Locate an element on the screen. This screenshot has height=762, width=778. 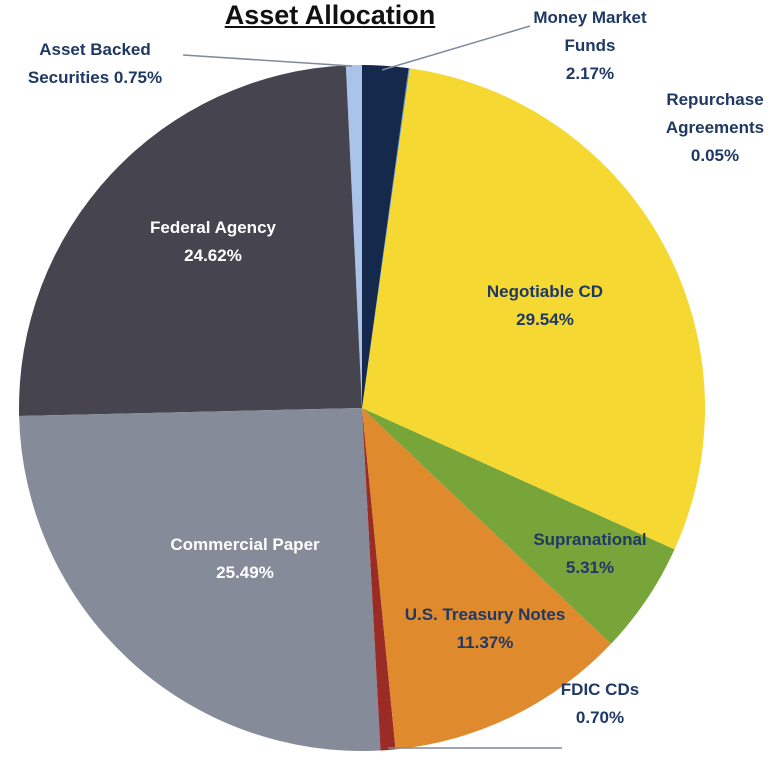
slice-label: FDIC CDs 0.70% is located at coordinates (600, 704).